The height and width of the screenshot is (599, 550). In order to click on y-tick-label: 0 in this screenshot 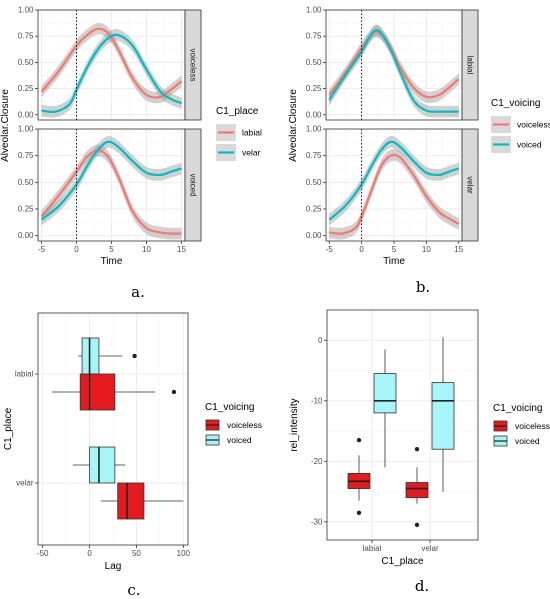, I will do `click(320, 340)`.